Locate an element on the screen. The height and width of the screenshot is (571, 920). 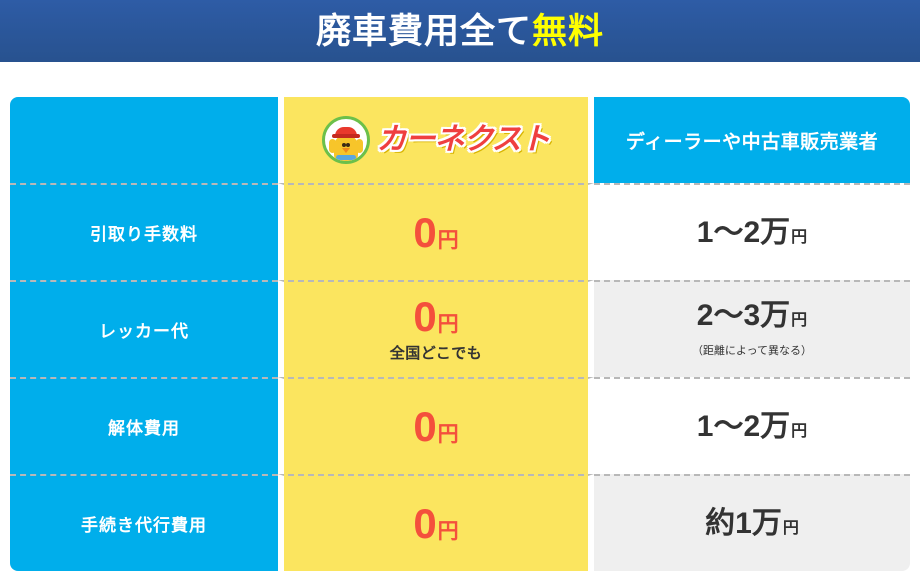
row-dealers-cell-2: 1〜2万円 is located at coordinates (752, 425).